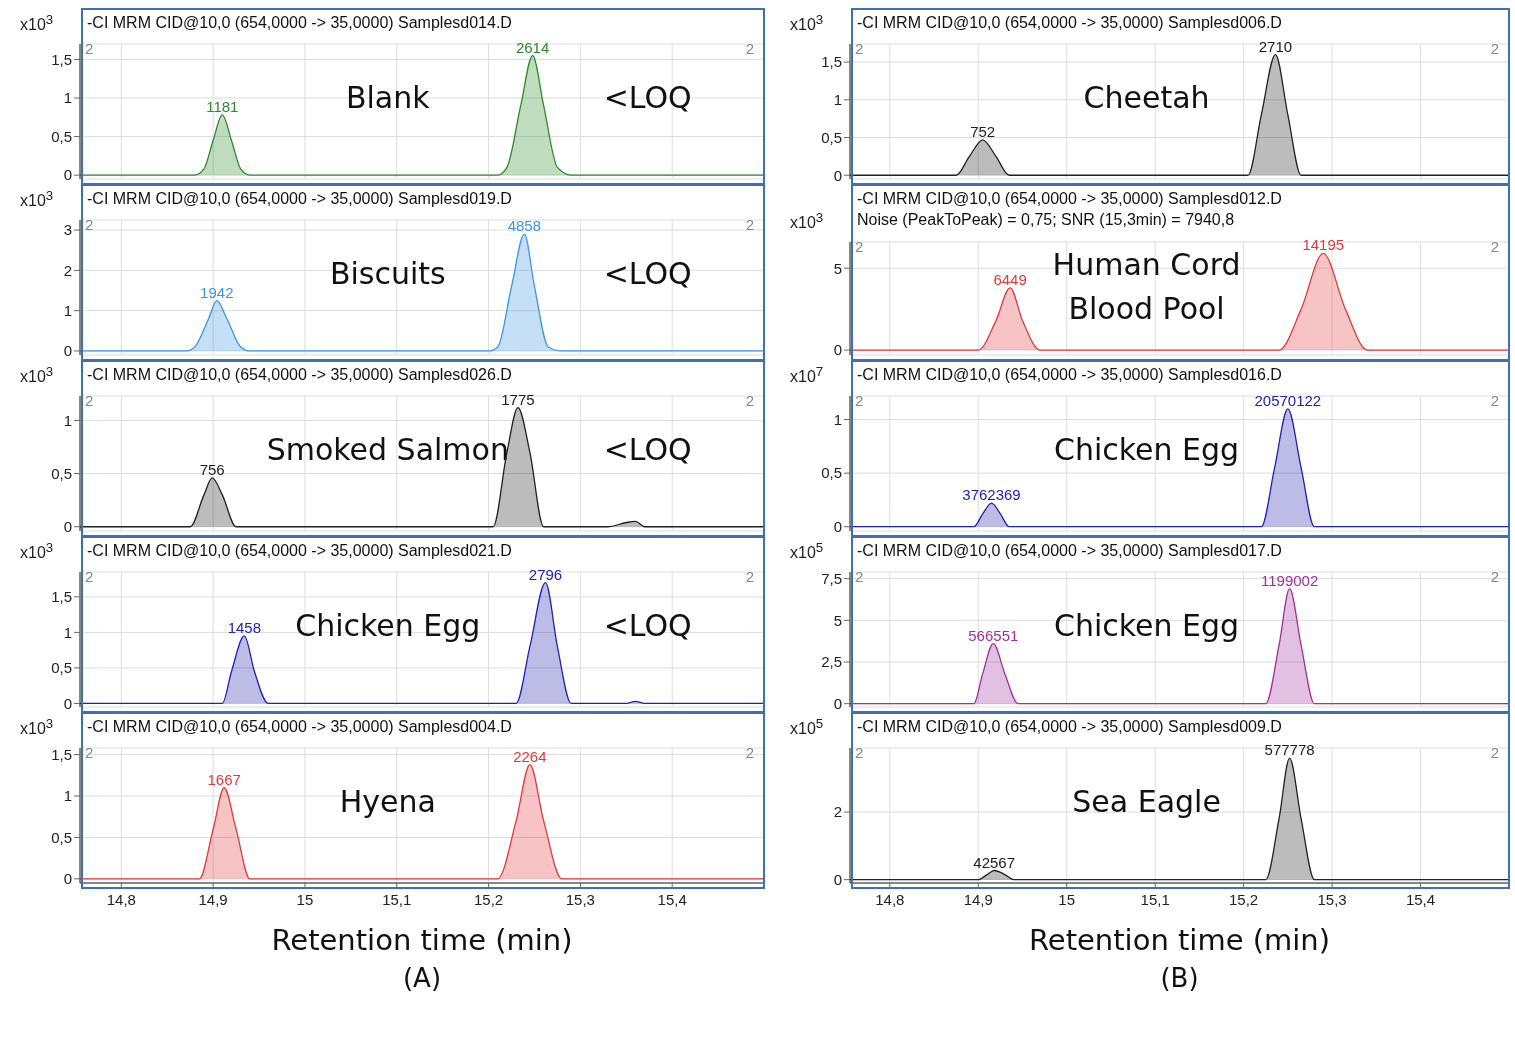 The image size is (1515, 1045). Describe the element at coordinates (299, 23) in the screenshot. I see `chart-title: -CI MRM CID@10,0 (654,0000 -> 35,0000) Samplesd014.D` at that location.